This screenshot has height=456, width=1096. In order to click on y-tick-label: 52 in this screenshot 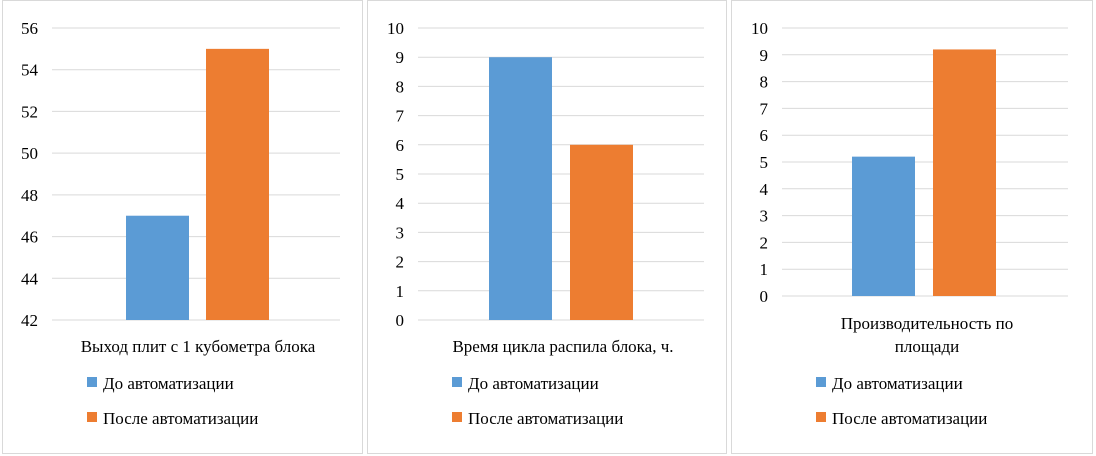, I will do `click(29, 111)`.